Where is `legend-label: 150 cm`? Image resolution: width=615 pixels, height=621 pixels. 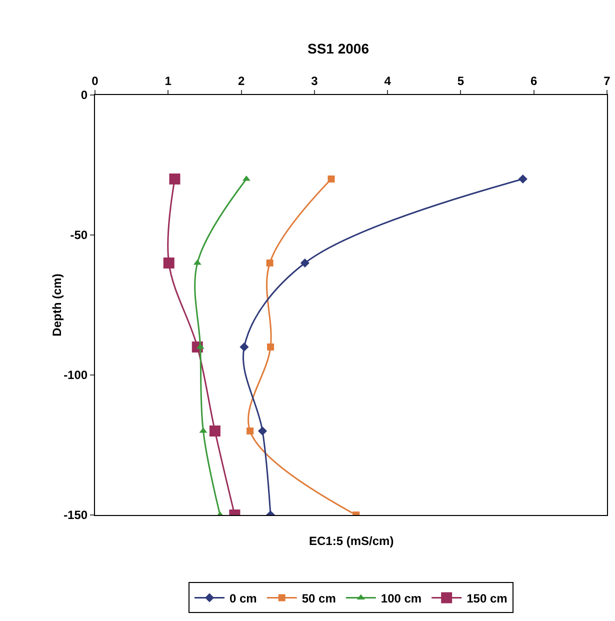
legend-label: 150 cm is located at coordinates (487, 598).